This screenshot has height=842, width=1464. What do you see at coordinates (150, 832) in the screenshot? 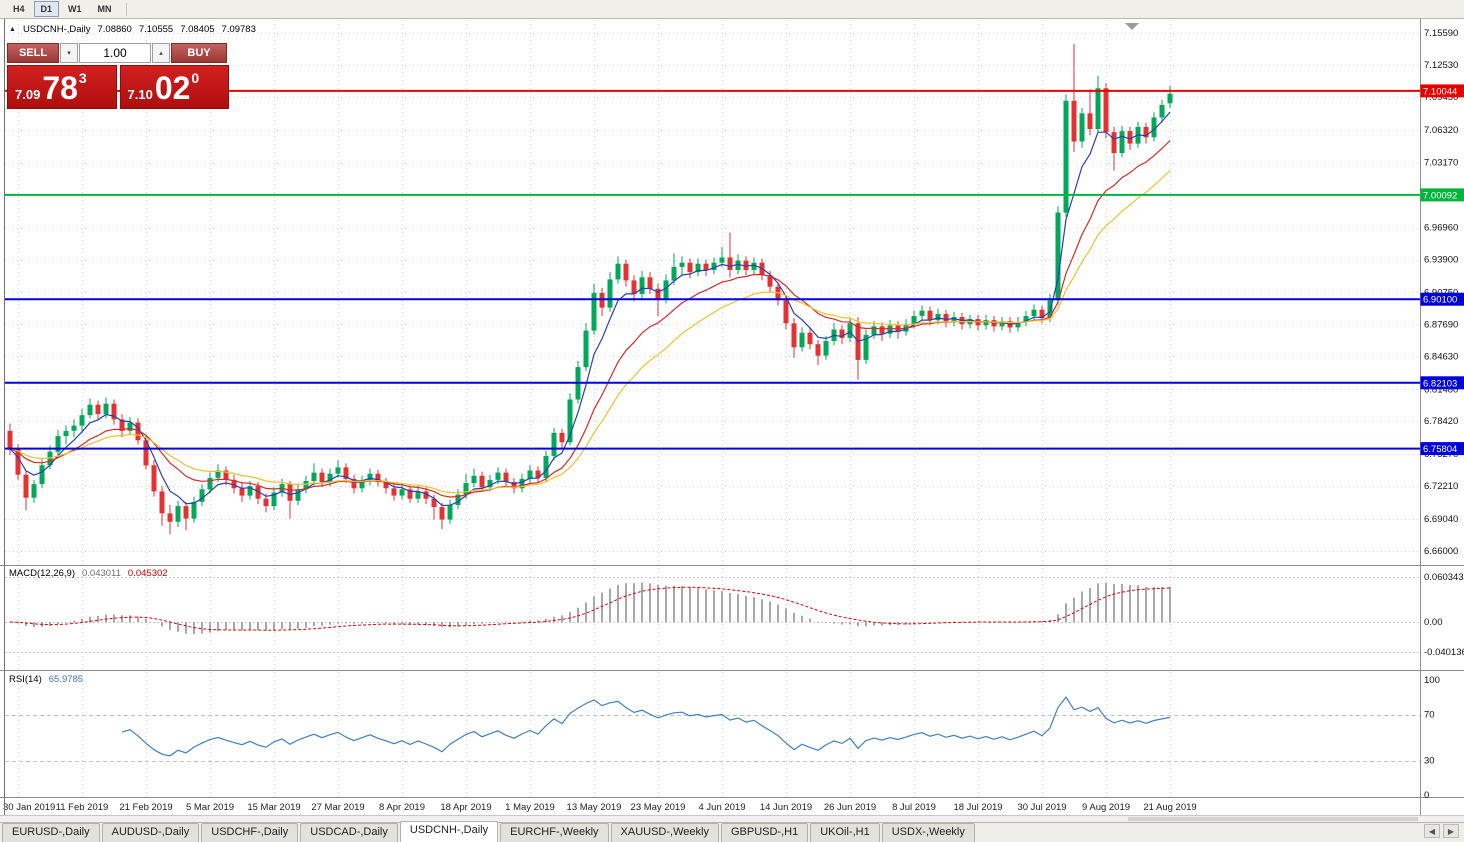
I see `chart-tab-audusd-daily: AUDUSD-,Daily` at bounding box center [150, 832].